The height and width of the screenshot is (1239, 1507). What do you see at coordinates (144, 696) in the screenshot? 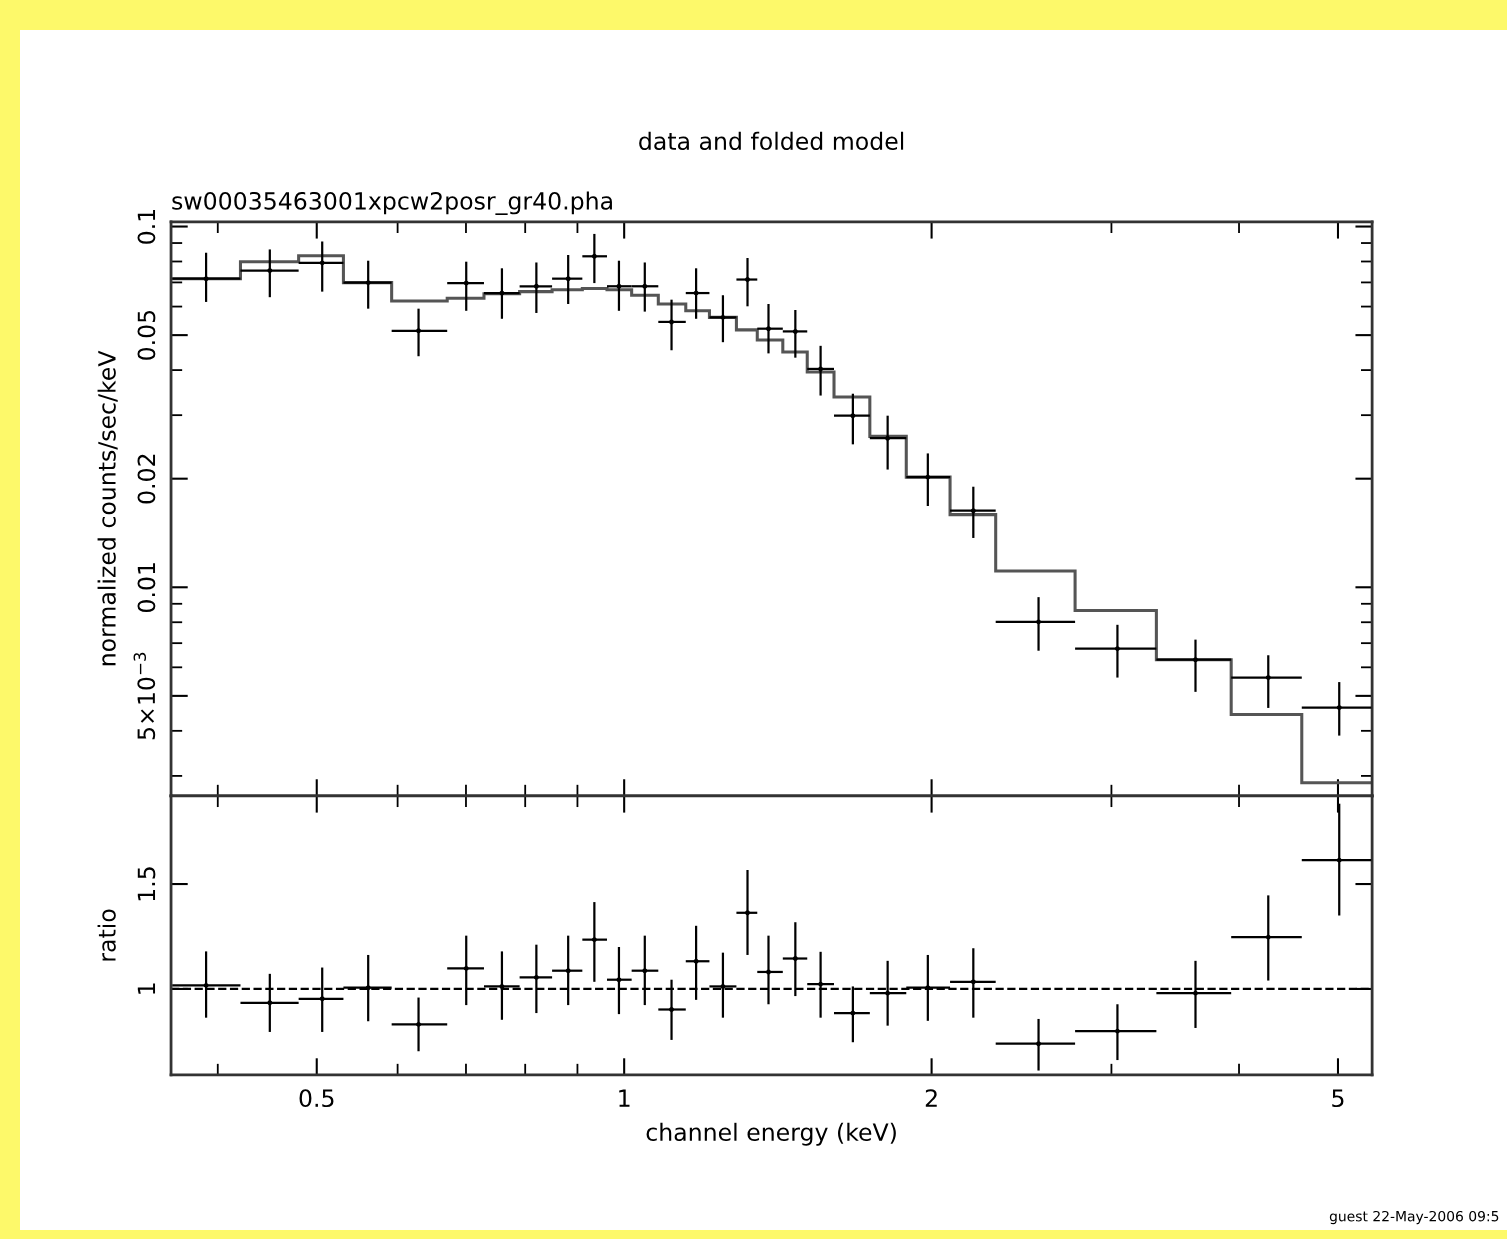
I see `y-tick-label: 5×10$^{−3}$` at bounding box center [144, 696].